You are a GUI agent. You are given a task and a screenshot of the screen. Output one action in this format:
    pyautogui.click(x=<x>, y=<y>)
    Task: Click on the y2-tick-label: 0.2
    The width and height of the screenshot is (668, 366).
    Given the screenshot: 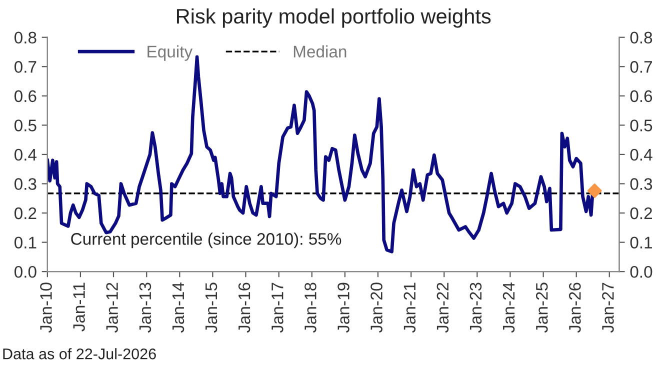 What is the action you would take?
    pyautogui.click(x=641, y=213)
    